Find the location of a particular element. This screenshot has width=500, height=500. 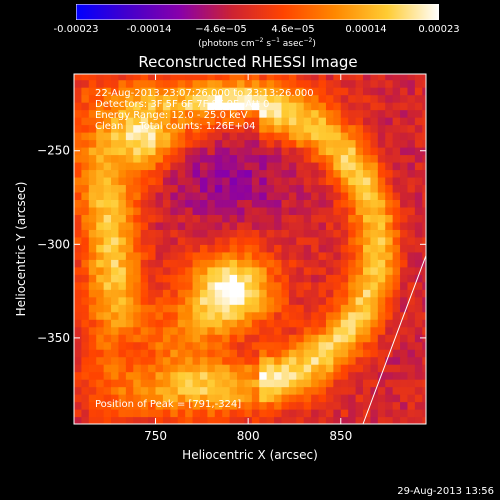

solar-limb is located at coordinates (394, 339).